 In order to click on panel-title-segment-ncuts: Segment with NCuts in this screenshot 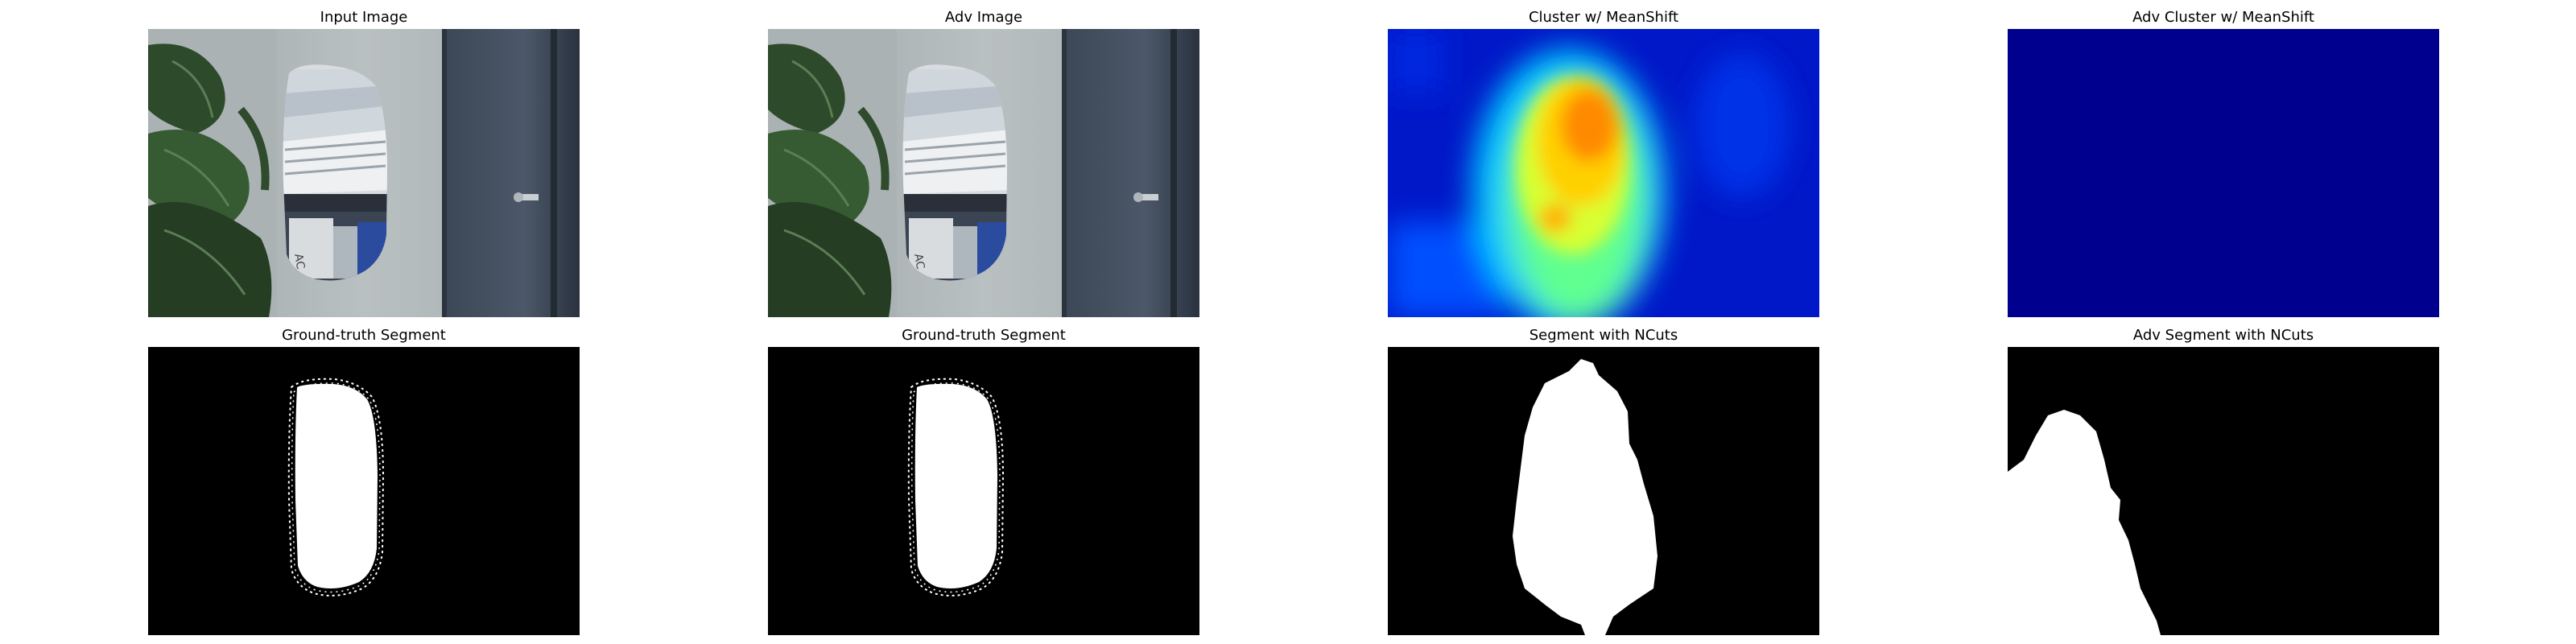, I will do `click(1603, 335)`.